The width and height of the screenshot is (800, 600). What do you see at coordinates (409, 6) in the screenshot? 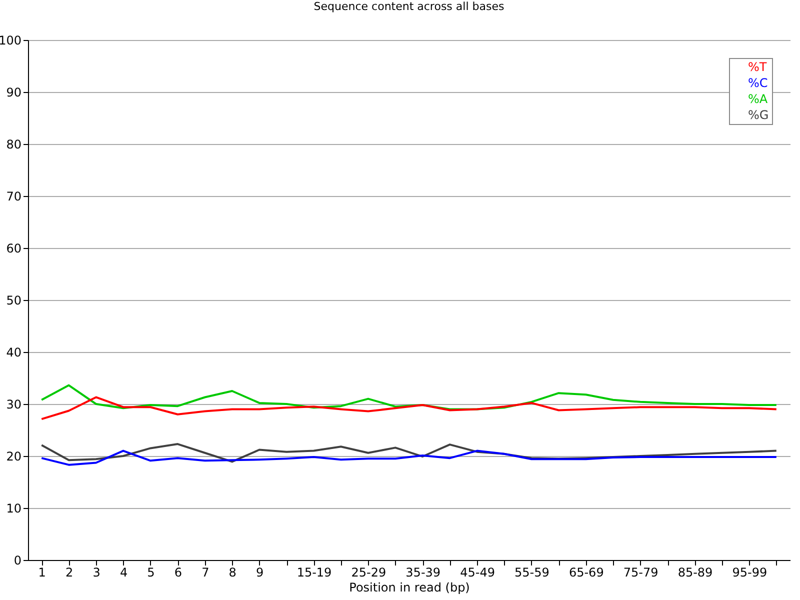
I see `chart-title: Sequence content across all bases` at bounding box center [409, 6].